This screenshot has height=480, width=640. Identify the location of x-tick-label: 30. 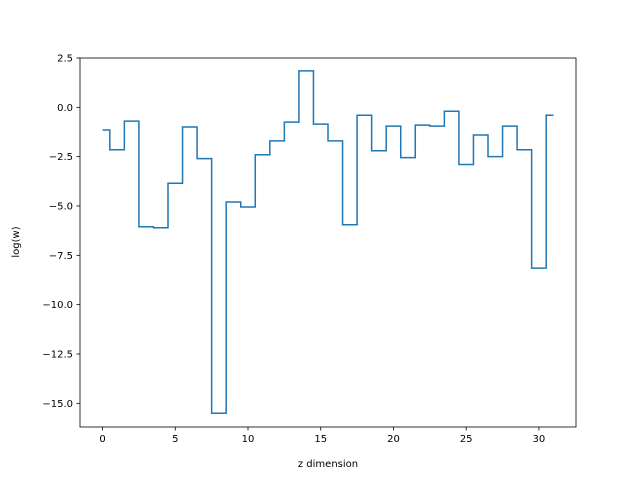
(539, 439).